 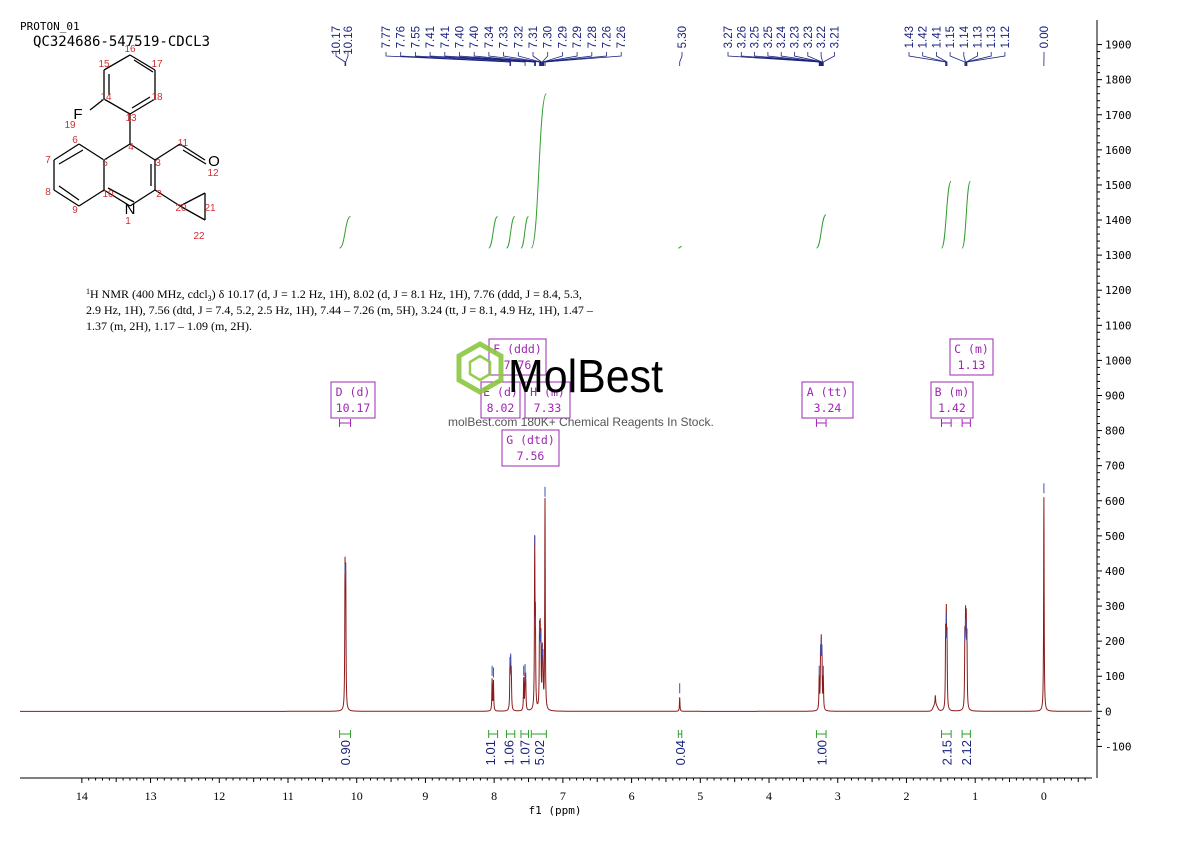 I want to click on integral-value-label: 2.15, so click(x=946, y=752).